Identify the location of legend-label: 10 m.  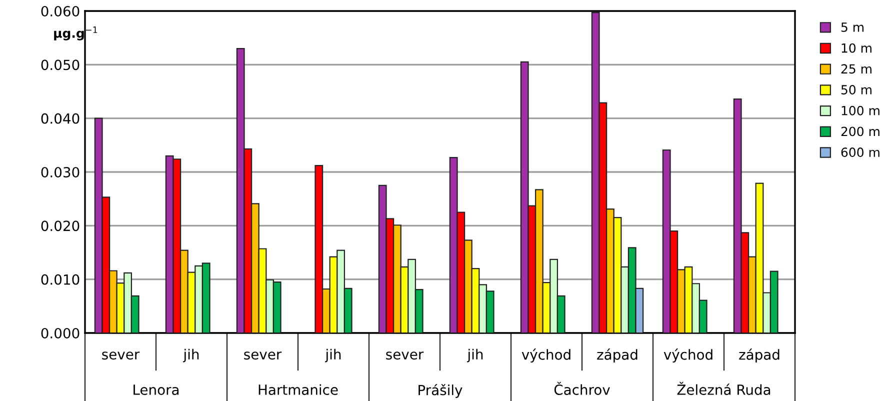
(857, 48).